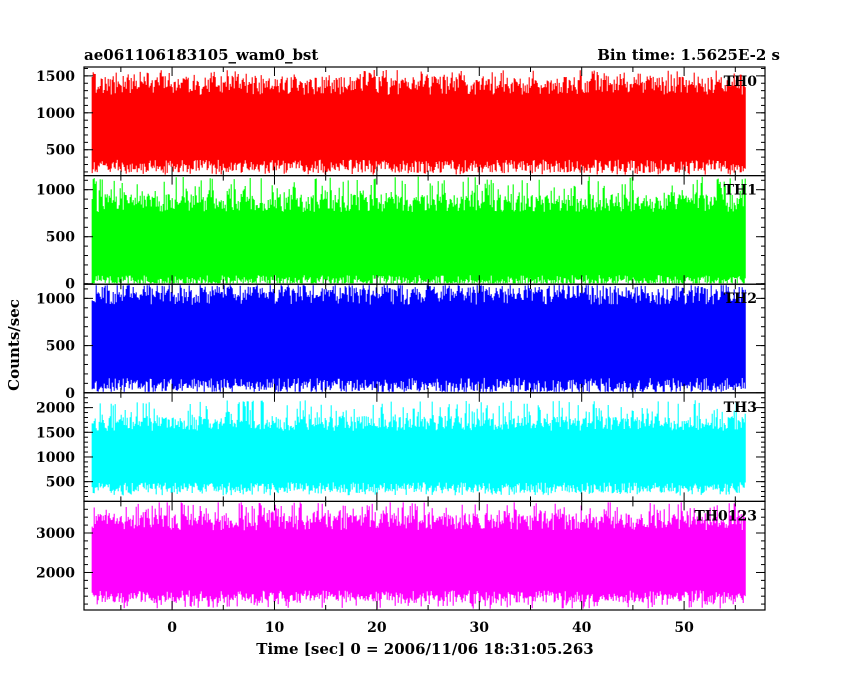 The width and height of the screenshot is (850, 680). I want to click on panel-label-th0: TH0, so click(741, 82).